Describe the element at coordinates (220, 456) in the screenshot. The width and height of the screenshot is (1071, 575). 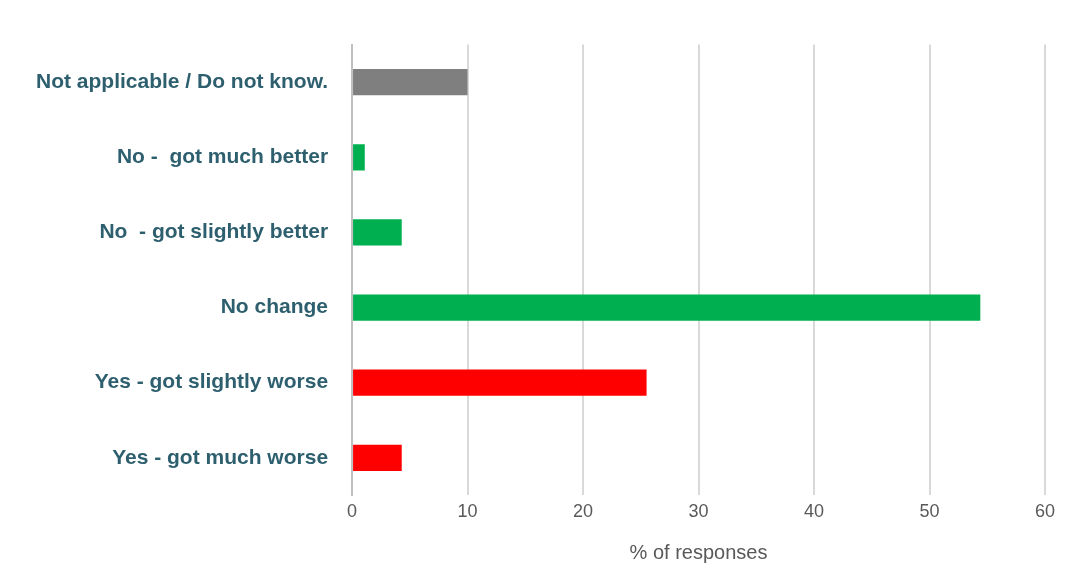
I see `y-tick-label: Yes - got much worse` at that location.